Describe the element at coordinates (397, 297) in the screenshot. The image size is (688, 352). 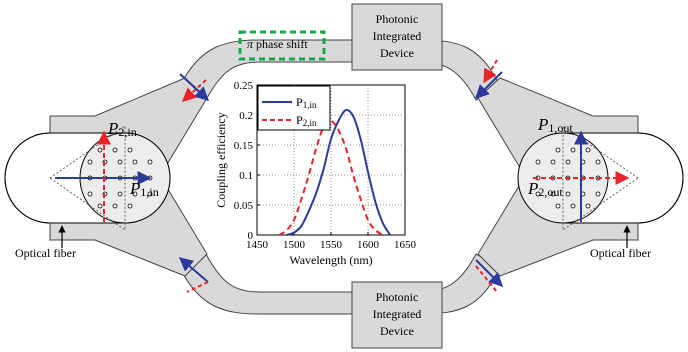
I see `device-bottom-line-1: Photonic` at that location.